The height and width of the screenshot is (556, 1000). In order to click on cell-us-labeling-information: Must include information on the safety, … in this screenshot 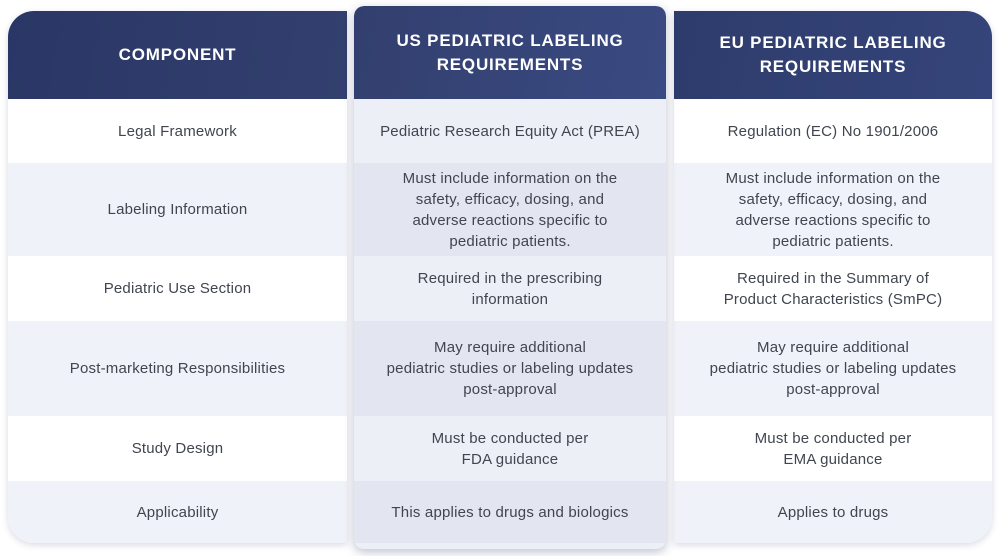, I will do `click(510, 209)`.